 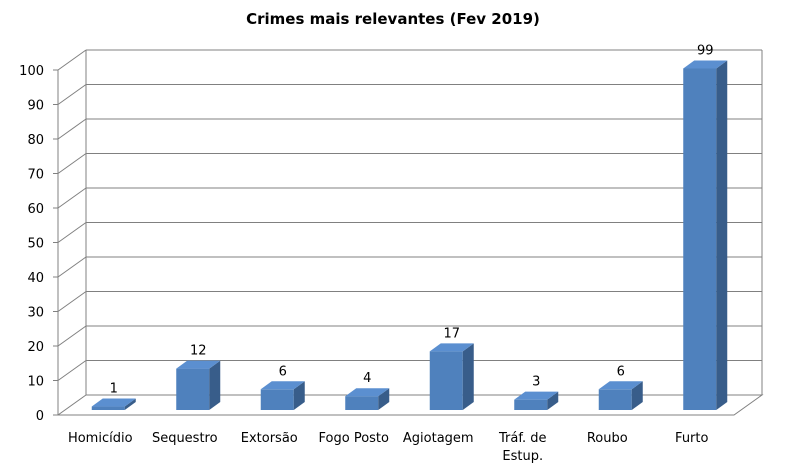 I want to click on data-label: 12, so click(x=198, y=351).